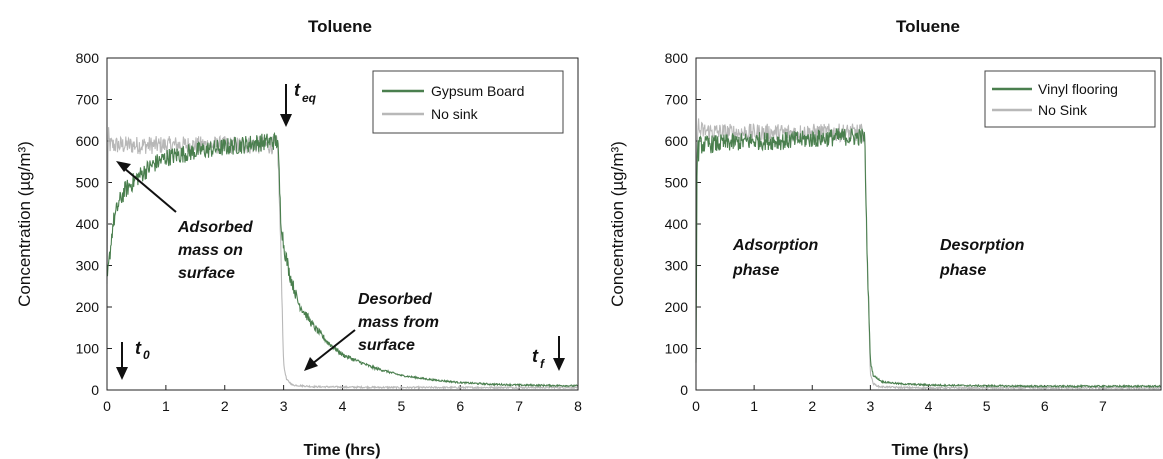 The width and height of the screenshot is (1163, 459). I want to click on annotation-adsorption-line2: phase, so click(755, 270).